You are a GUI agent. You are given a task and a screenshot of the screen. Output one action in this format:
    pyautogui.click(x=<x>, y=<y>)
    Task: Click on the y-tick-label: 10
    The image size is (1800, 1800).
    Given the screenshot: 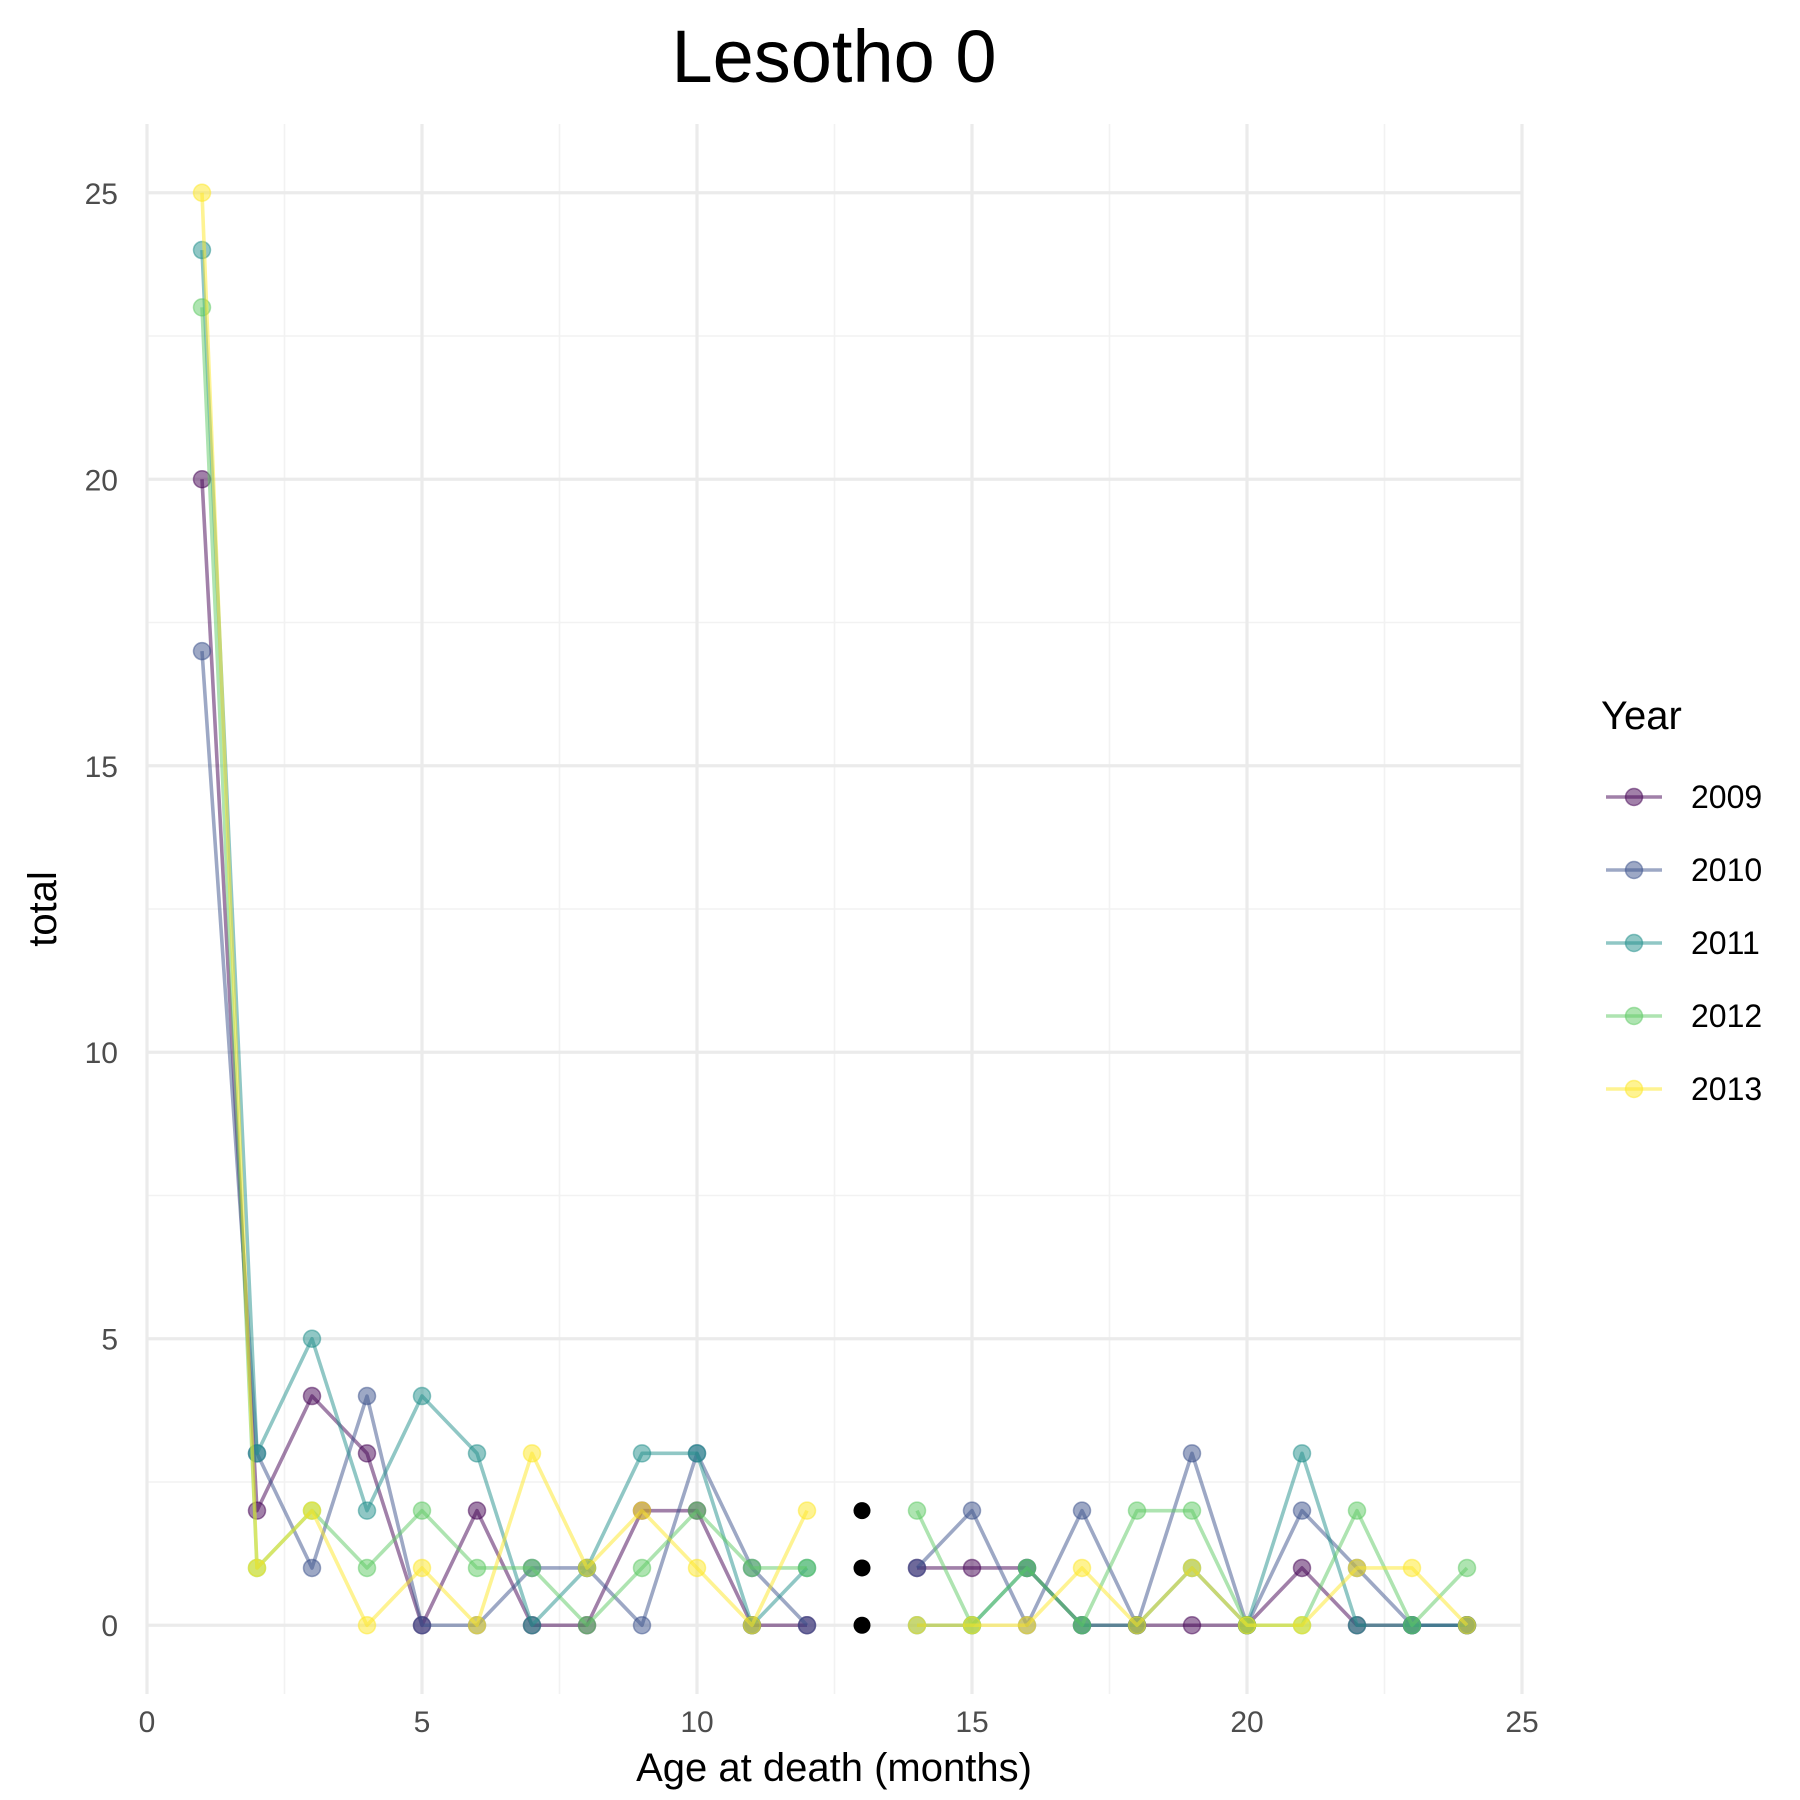 What is the action you would take?
    pyautogui.click(x=101, y=1053)
    